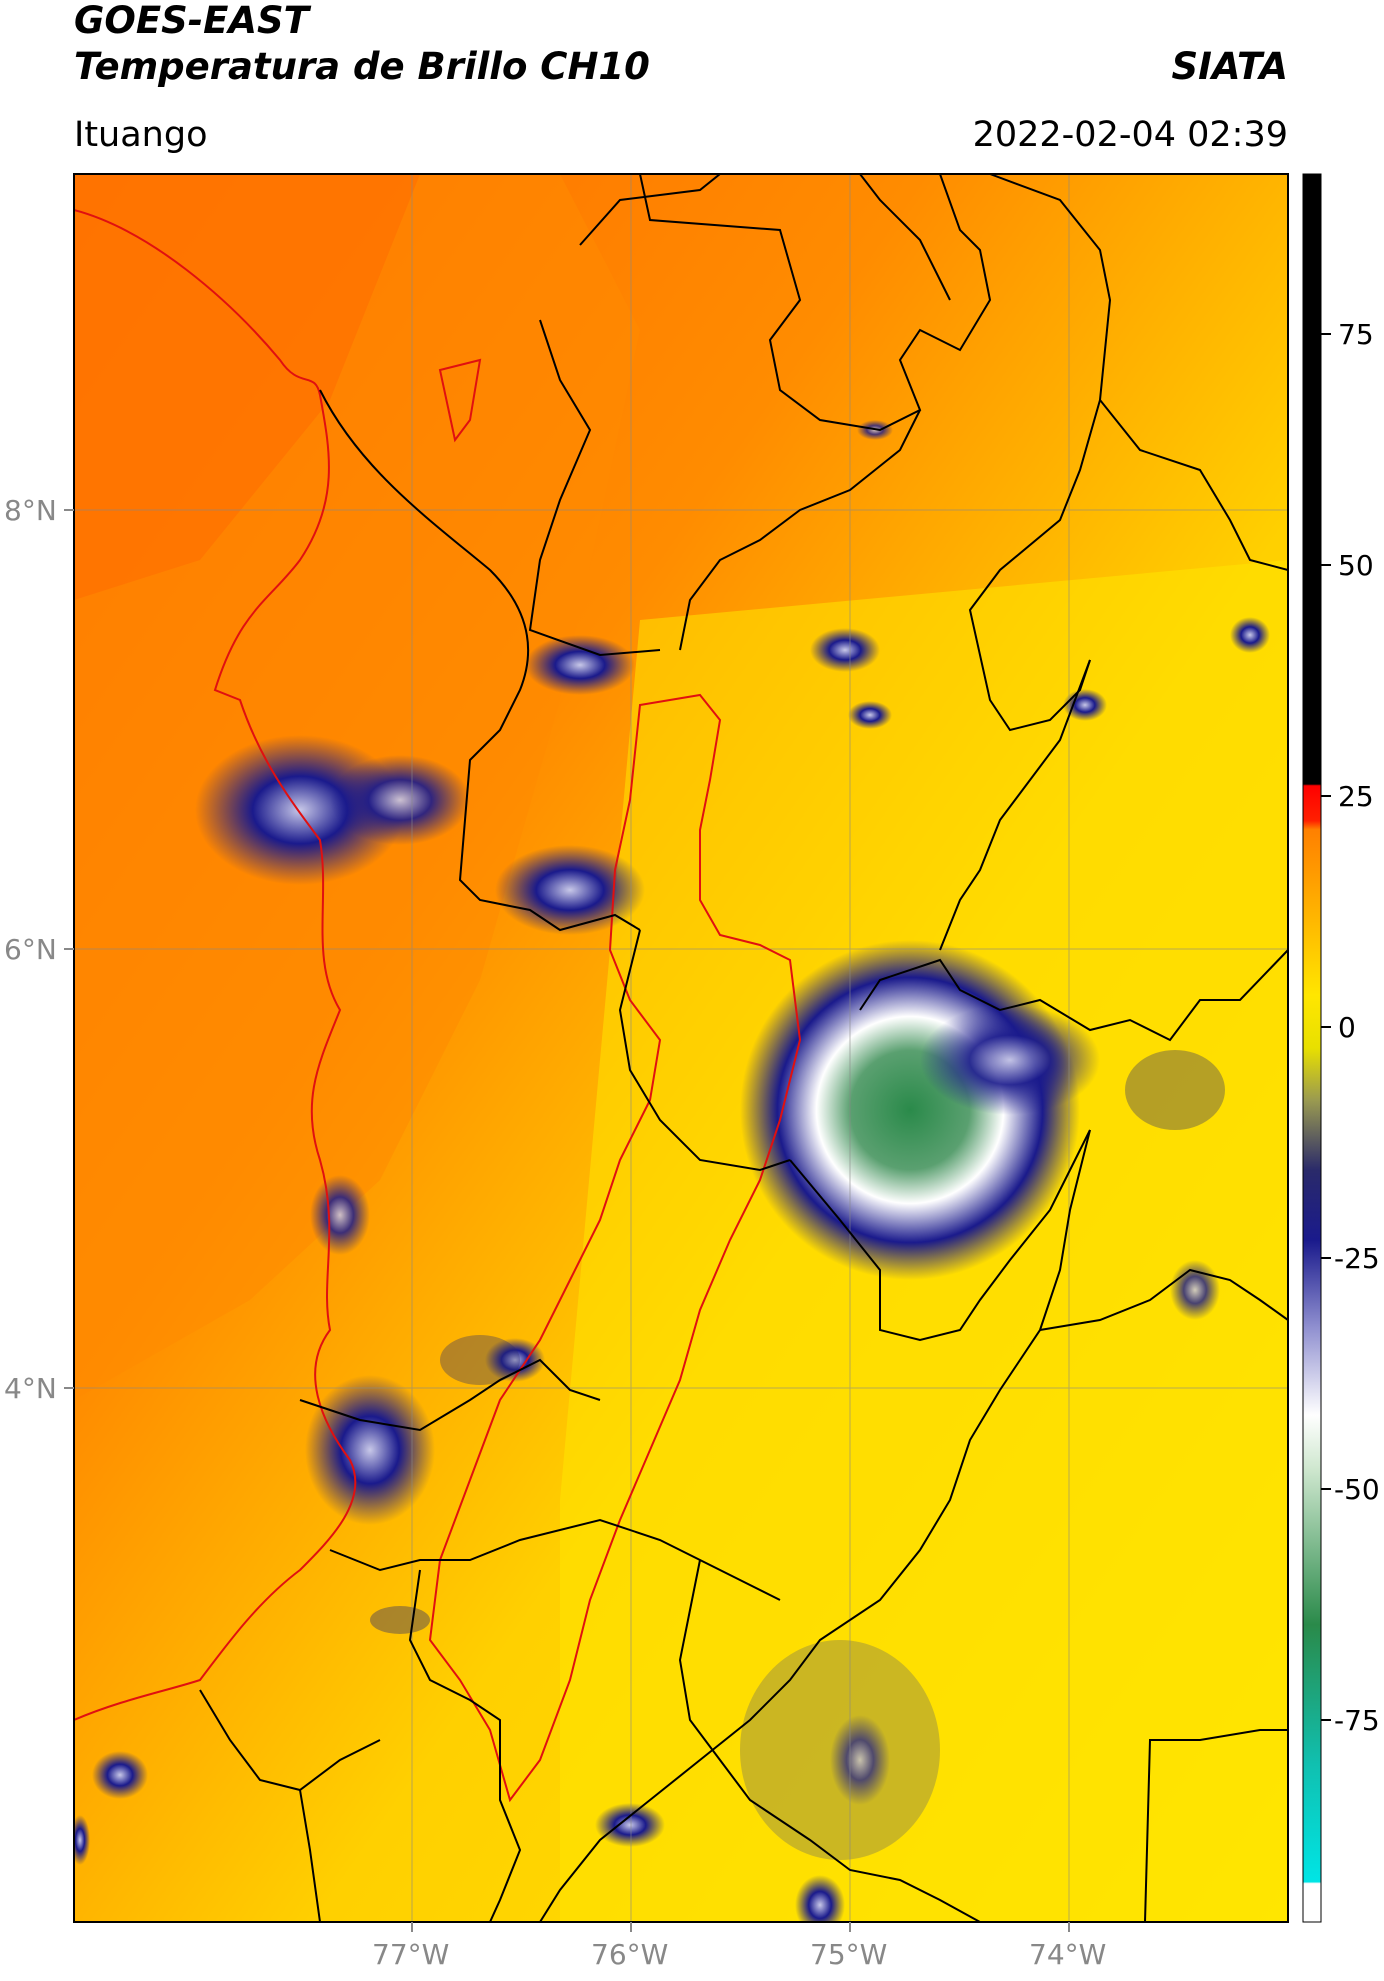 The height and width of the screenshot is (1981, 1384). I want to click on colorbar-tick-label: -50, so click(1357, 1489).